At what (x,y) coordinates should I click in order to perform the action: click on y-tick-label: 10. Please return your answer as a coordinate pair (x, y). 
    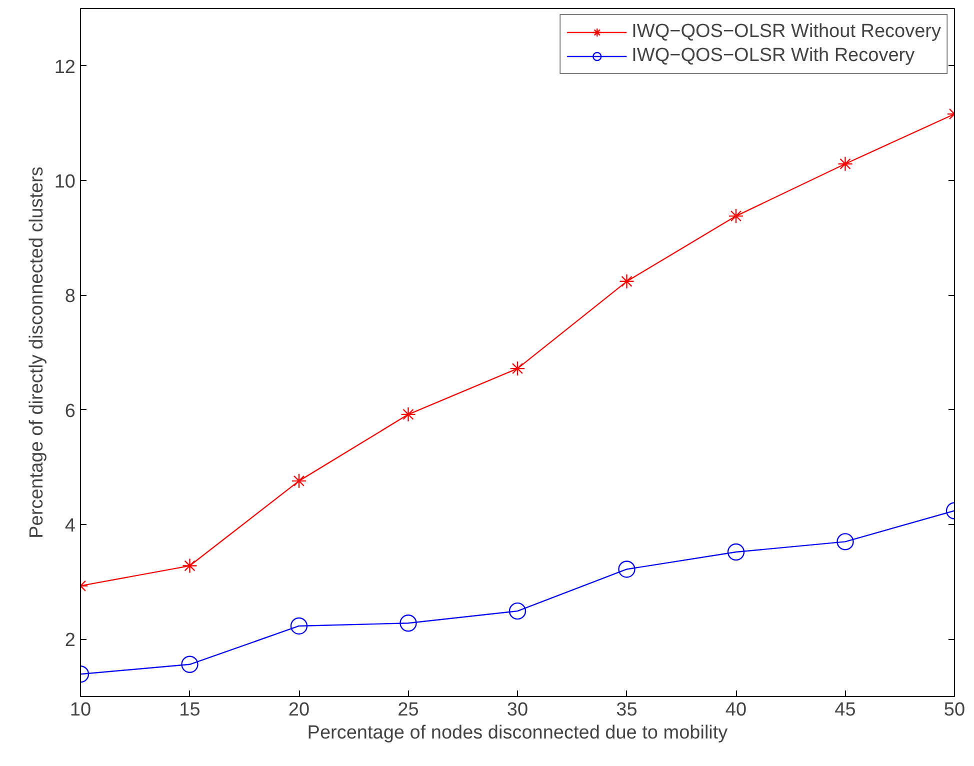
    Looking at the image, I should click on (65, 182).